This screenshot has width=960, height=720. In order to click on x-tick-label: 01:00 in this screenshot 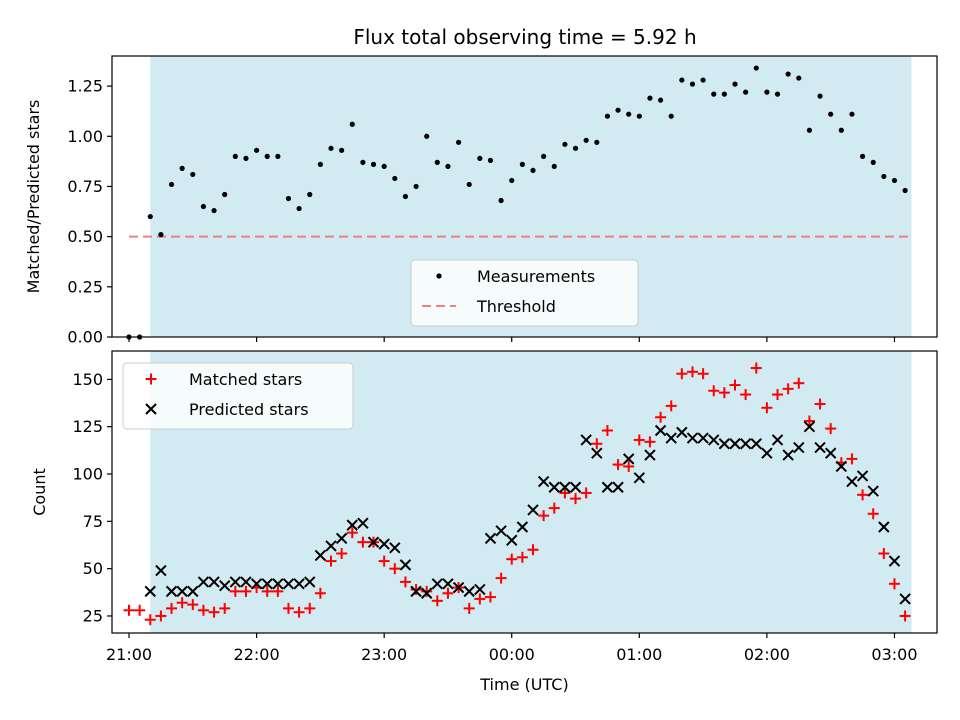, I will do `click(639, 654)`.